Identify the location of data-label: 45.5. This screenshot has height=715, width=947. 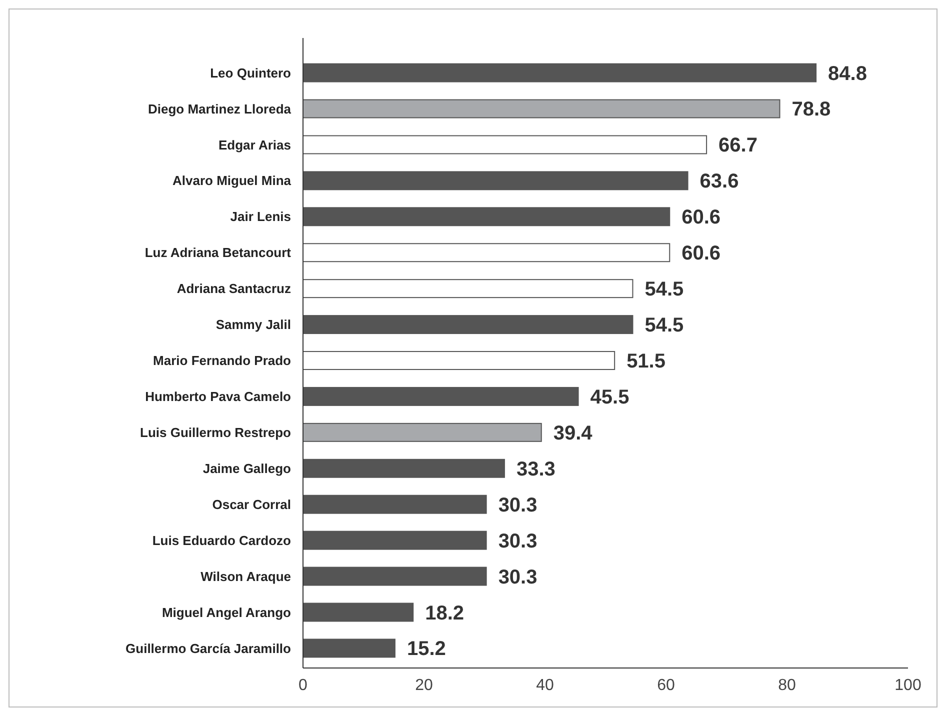
(610, 397).